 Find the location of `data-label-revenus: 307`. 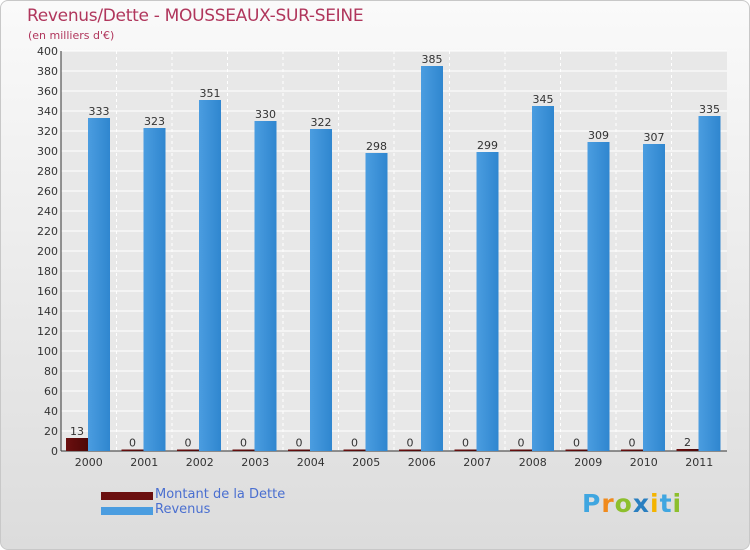

data-label-revenus: 307 is located at coordinates (654, 137).